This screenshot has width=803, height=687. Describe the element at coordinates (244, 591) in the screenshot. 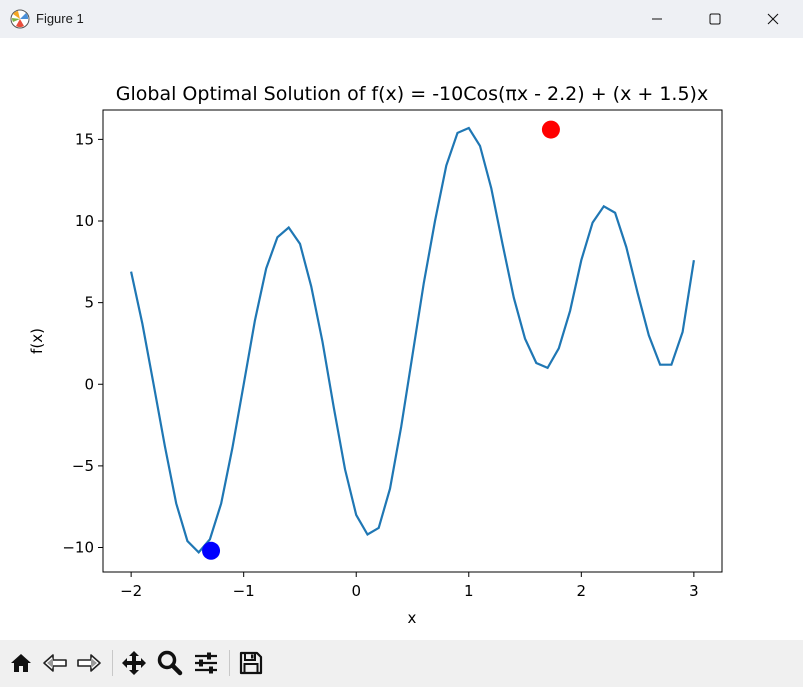

I see `x-tick-label: −1` at that location.